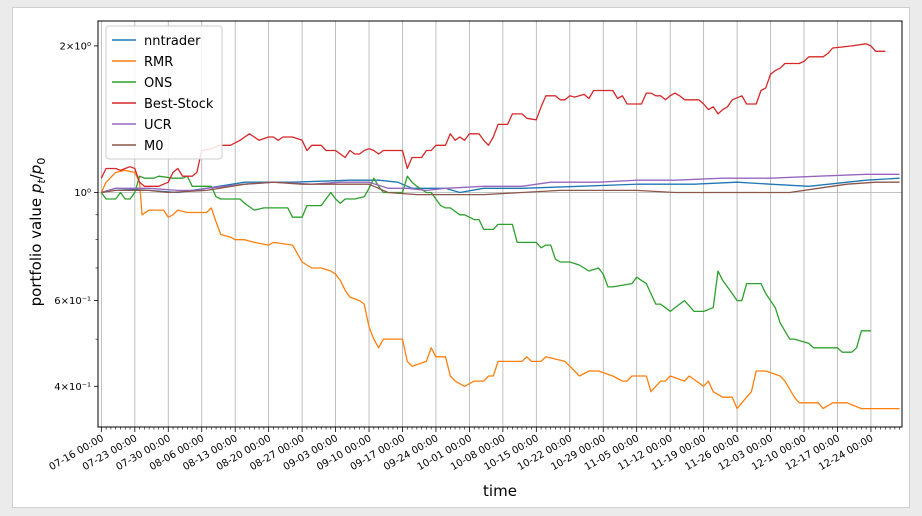  Describe the element at coordinates (154, 146) in the screenshot. I see `legend-label: M0` at that location.